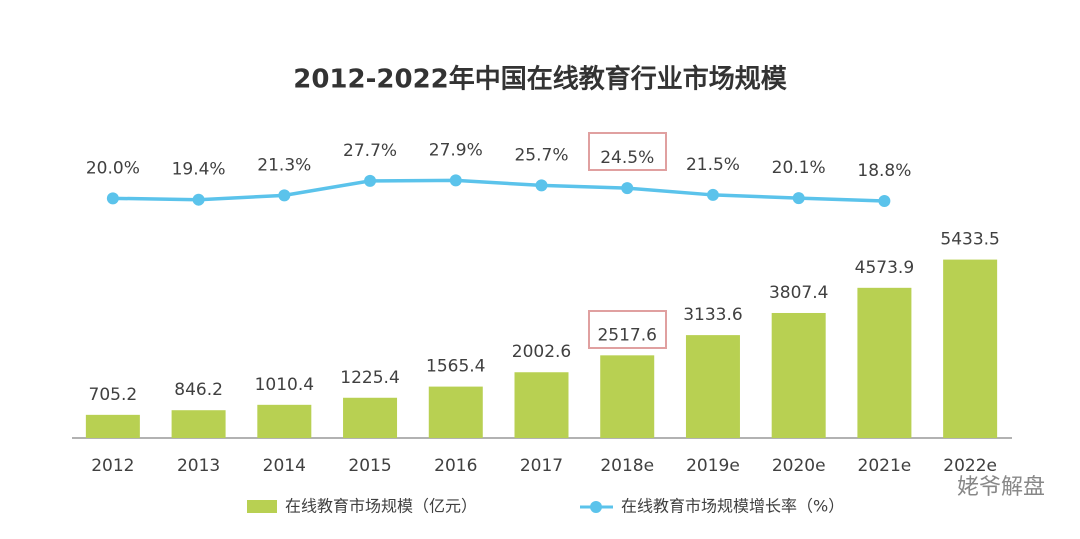  Describe the element at coordinates (799, 466) in the screenshot. I see `x-tick-label: 2020e` at that location.